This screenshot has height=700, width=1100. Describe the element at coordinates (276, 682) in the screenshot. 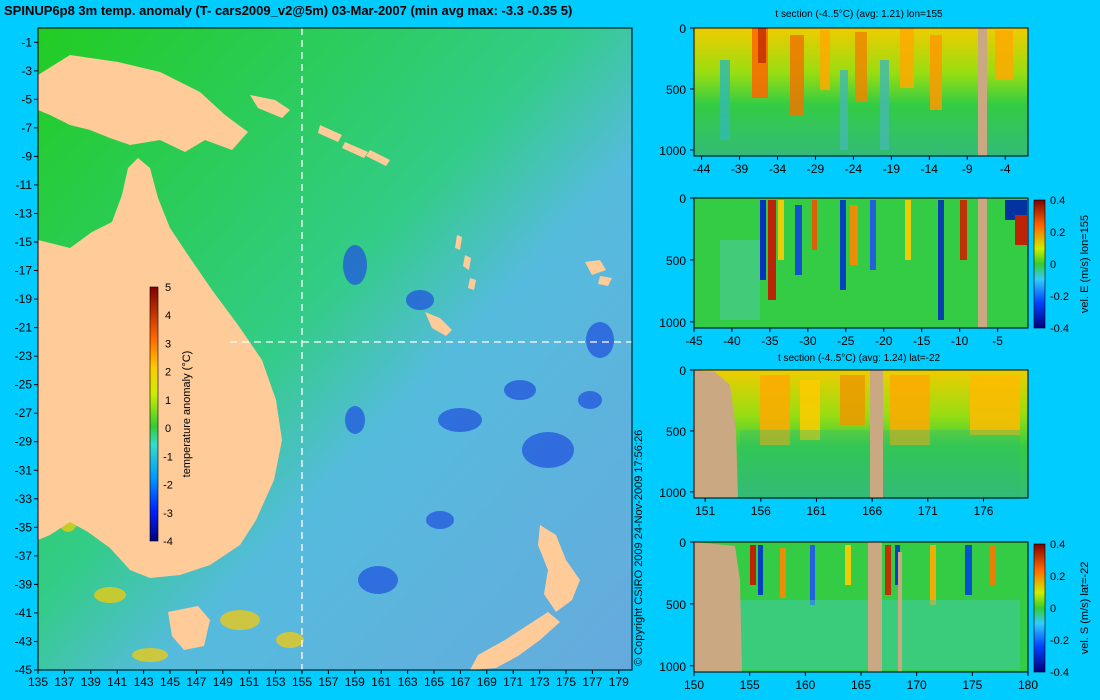

I see `map-x-tick-label: 153` at that location.